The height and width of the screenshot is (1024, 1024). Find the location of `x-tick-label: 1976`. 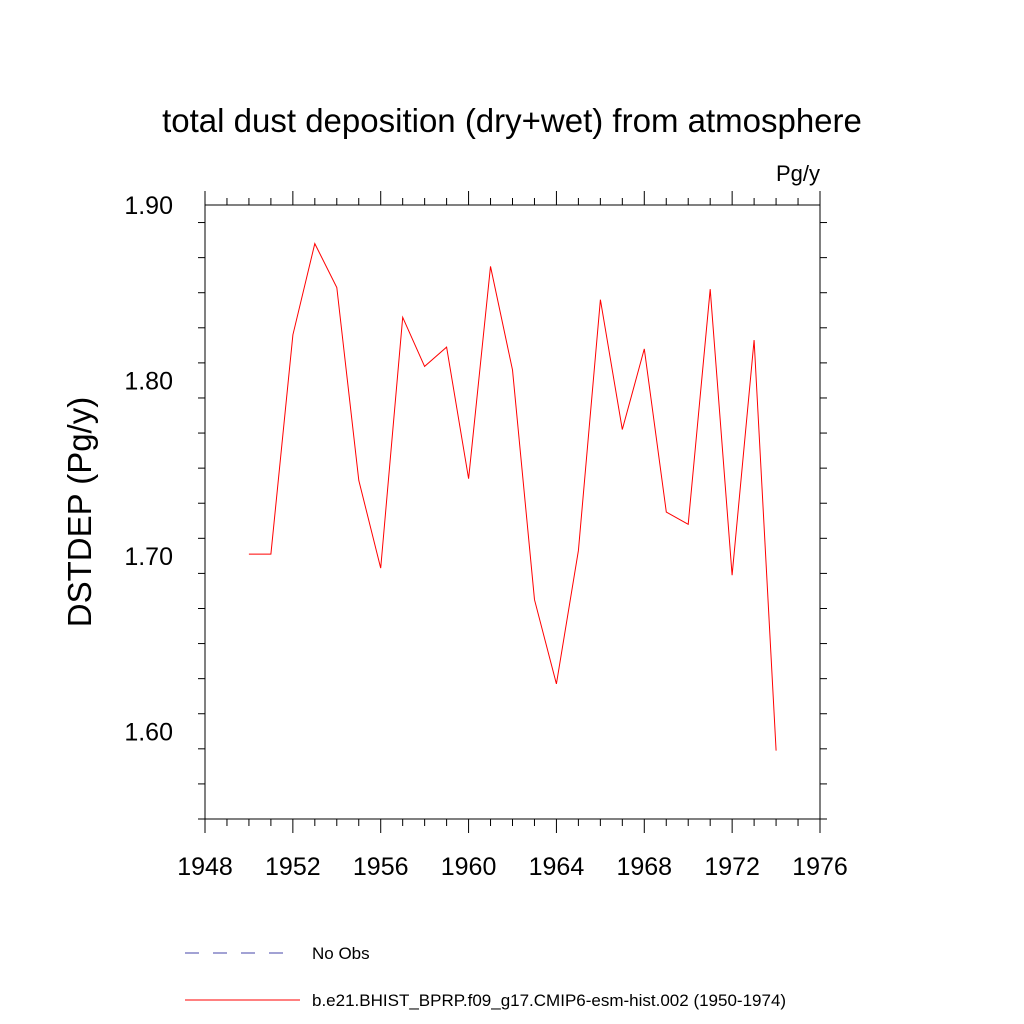

x-tick-label: 1976 is located at coordinates (820, 867).